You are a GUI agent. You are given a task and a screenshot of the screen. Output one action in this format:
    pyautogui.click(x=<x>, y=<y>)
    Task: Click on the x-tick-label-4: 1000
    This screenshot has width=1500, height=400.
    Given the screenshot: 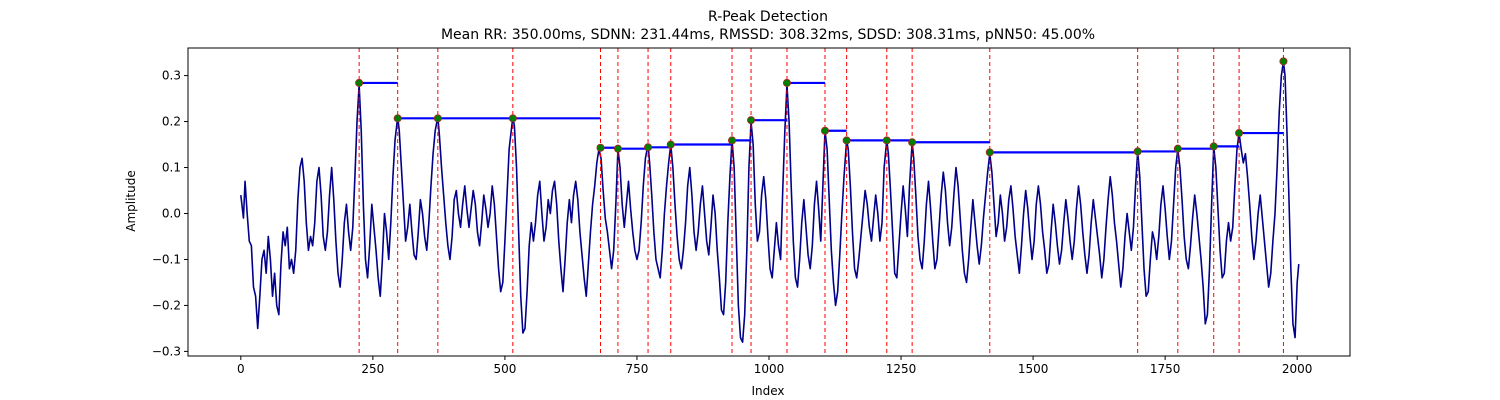 What is the action you would take?
    pyautogui.click(x=769, y=369)
    